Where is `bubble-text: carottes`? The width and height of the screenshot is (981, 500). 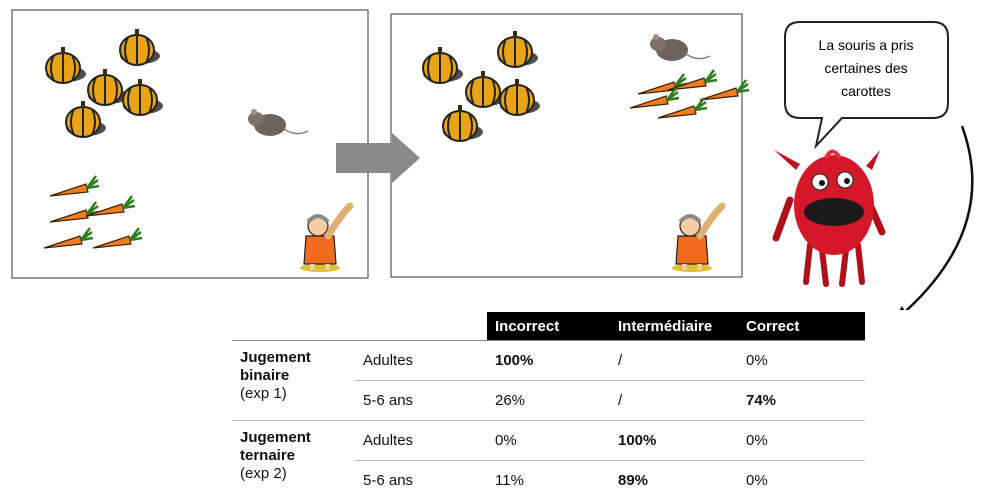 bubble-text: carottes is located at coordinates (866, 91).